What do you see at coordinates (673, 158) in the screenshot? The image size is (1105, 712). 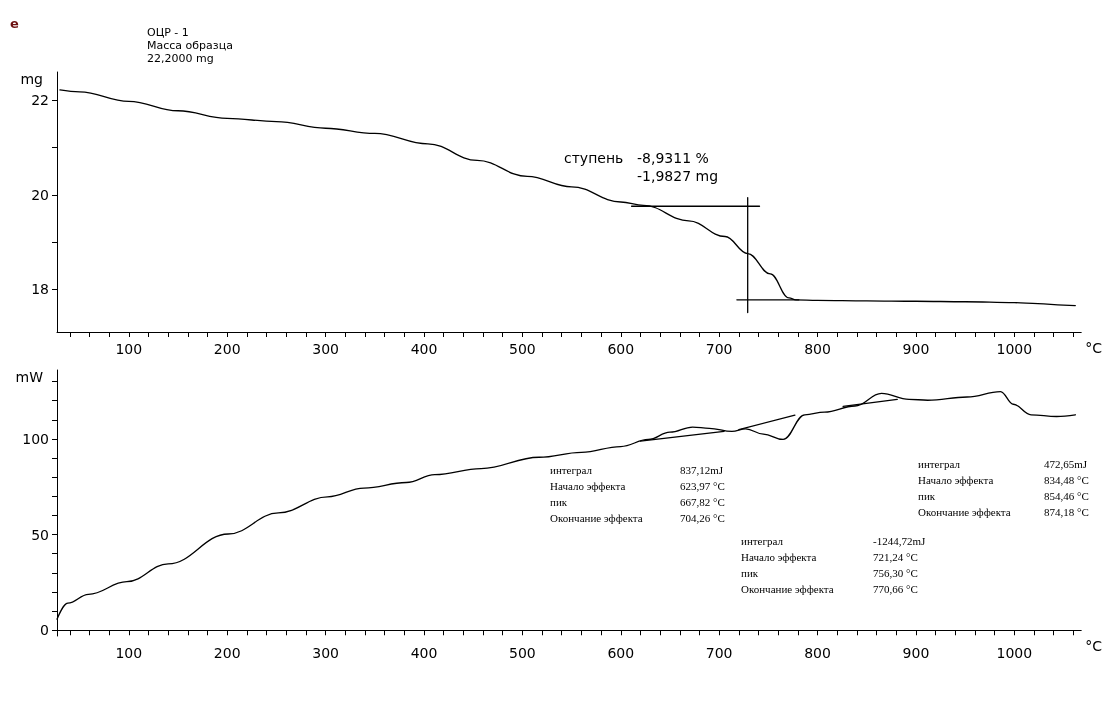 I see `annotation: -8,9311 %` at bounding box center [673, 158].